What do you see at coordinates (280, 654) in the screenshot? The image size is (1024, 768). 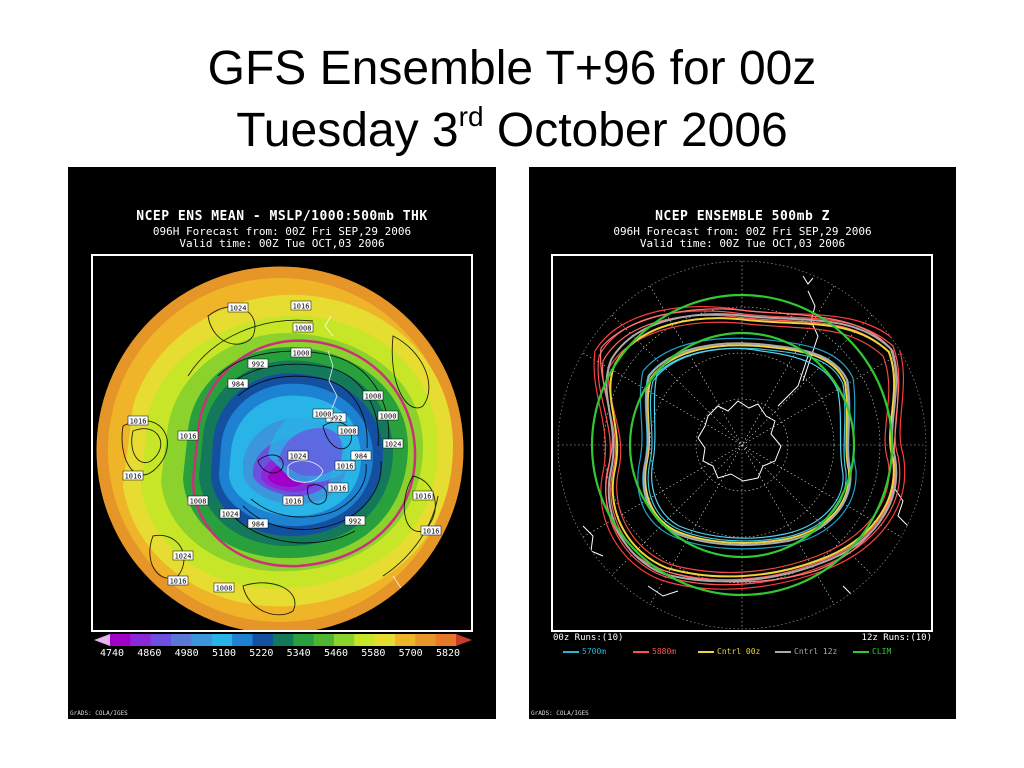 I see `colorbar-tick-labels: 4740 4860 4980 5100 5220 5340 5460 5580 5700 5820` at bounding box center [280, 654].